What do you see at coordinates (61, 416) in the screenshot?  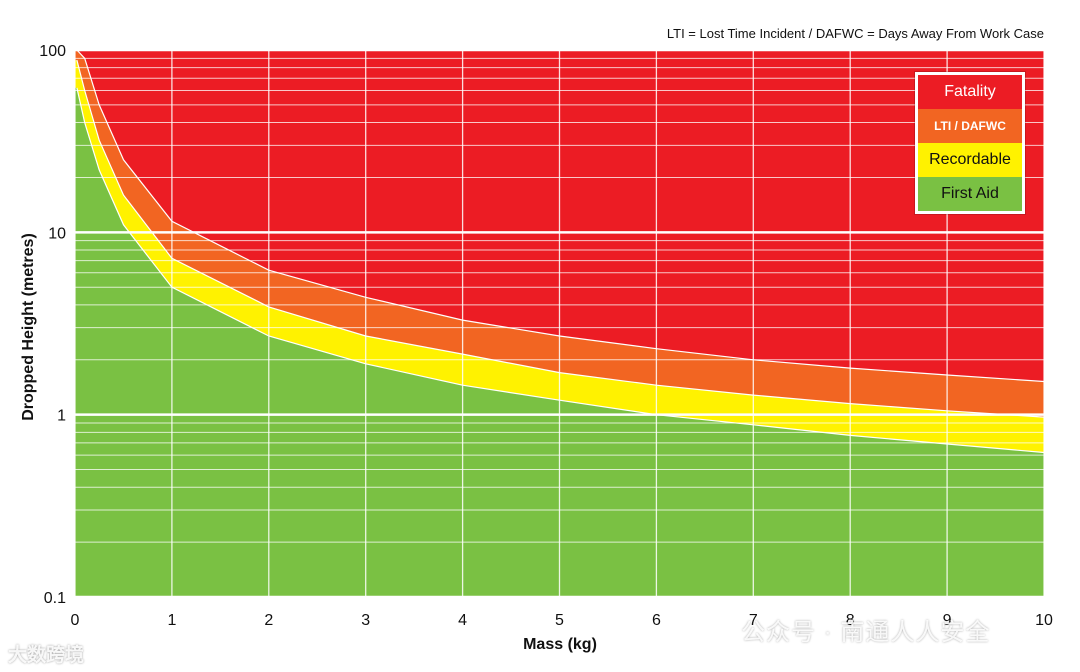 I see `y-tick-label: 1` at bounding box center [61, 416].